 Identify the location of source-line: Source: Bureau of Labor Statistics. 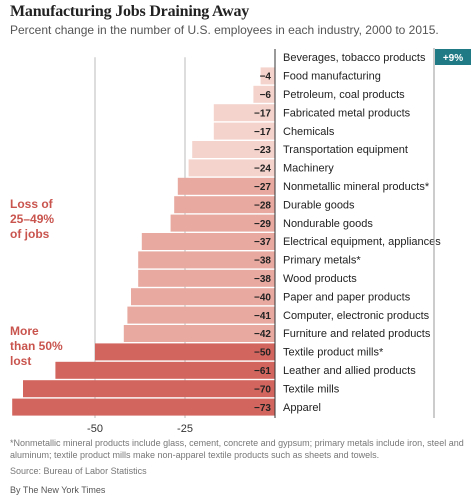
(78, 471).